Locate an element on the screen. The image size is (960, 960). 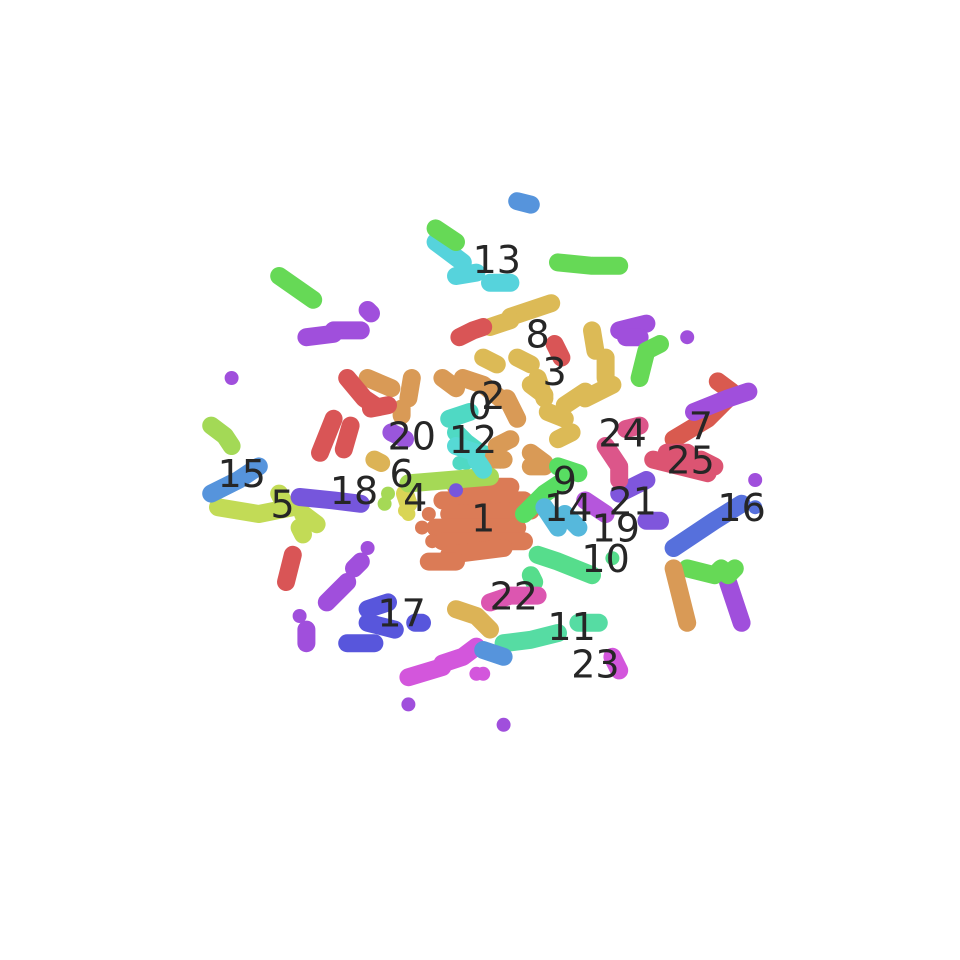
cluster-18-points is located at coordinates (376, 498).